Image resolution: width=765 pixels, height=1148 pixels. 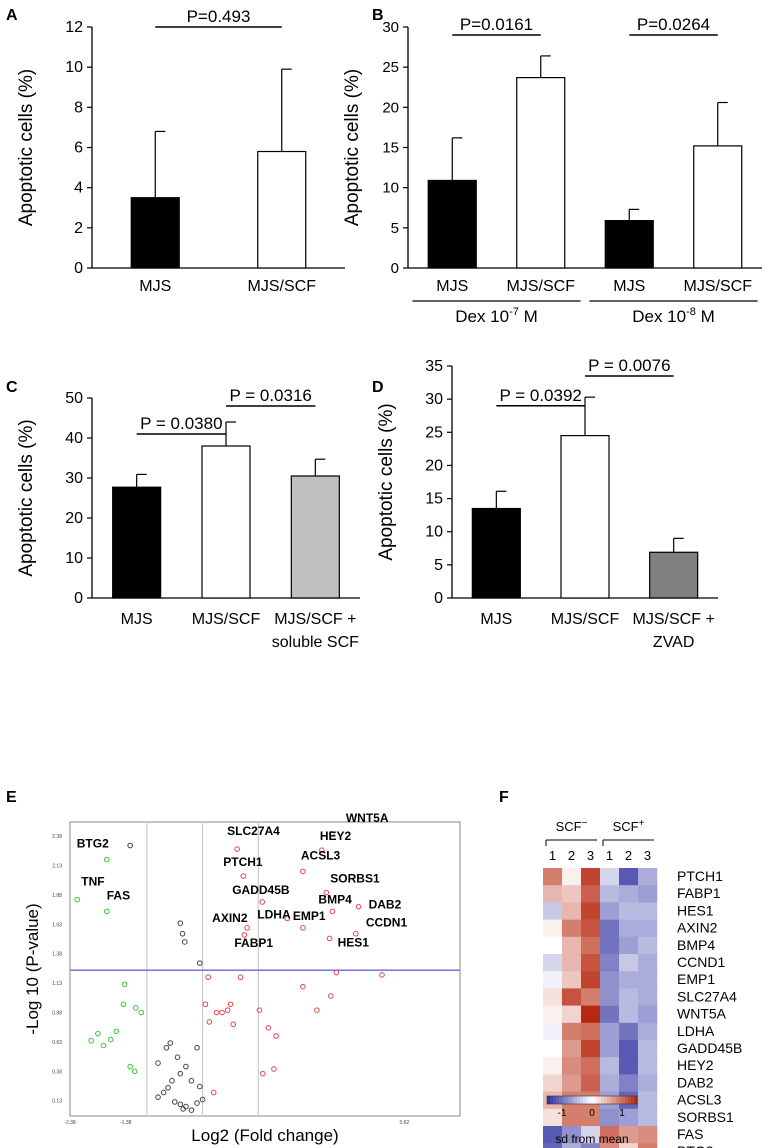 I want to click on y-tick-label: 0, so click(x=438, y=598).